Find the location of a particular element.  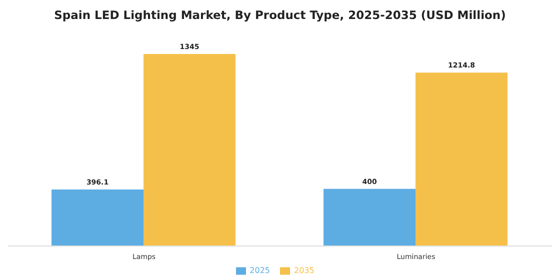

chart-title: Spain LED Lighting Market, By Product Type, 2025-2035 (USD Million) is located at coordinates (280, 15).